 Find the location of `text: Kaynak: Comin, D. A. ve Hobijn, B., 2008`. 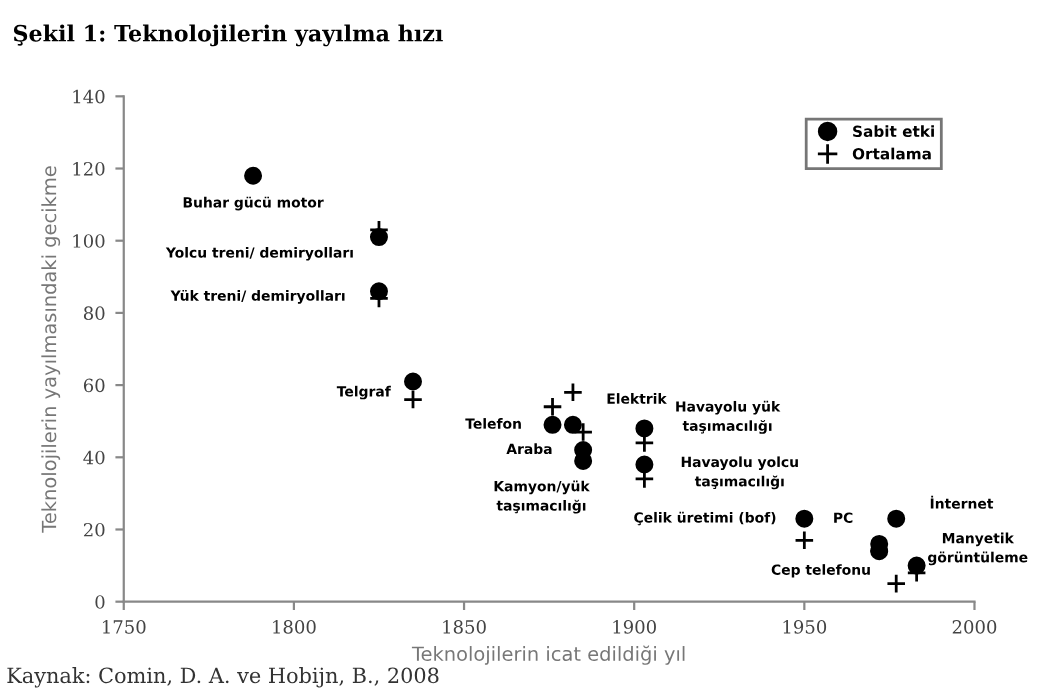

text: Kaynak: Comin, D. A. ve Hobijn, B., 2008 is located at coordinates (223, 677).